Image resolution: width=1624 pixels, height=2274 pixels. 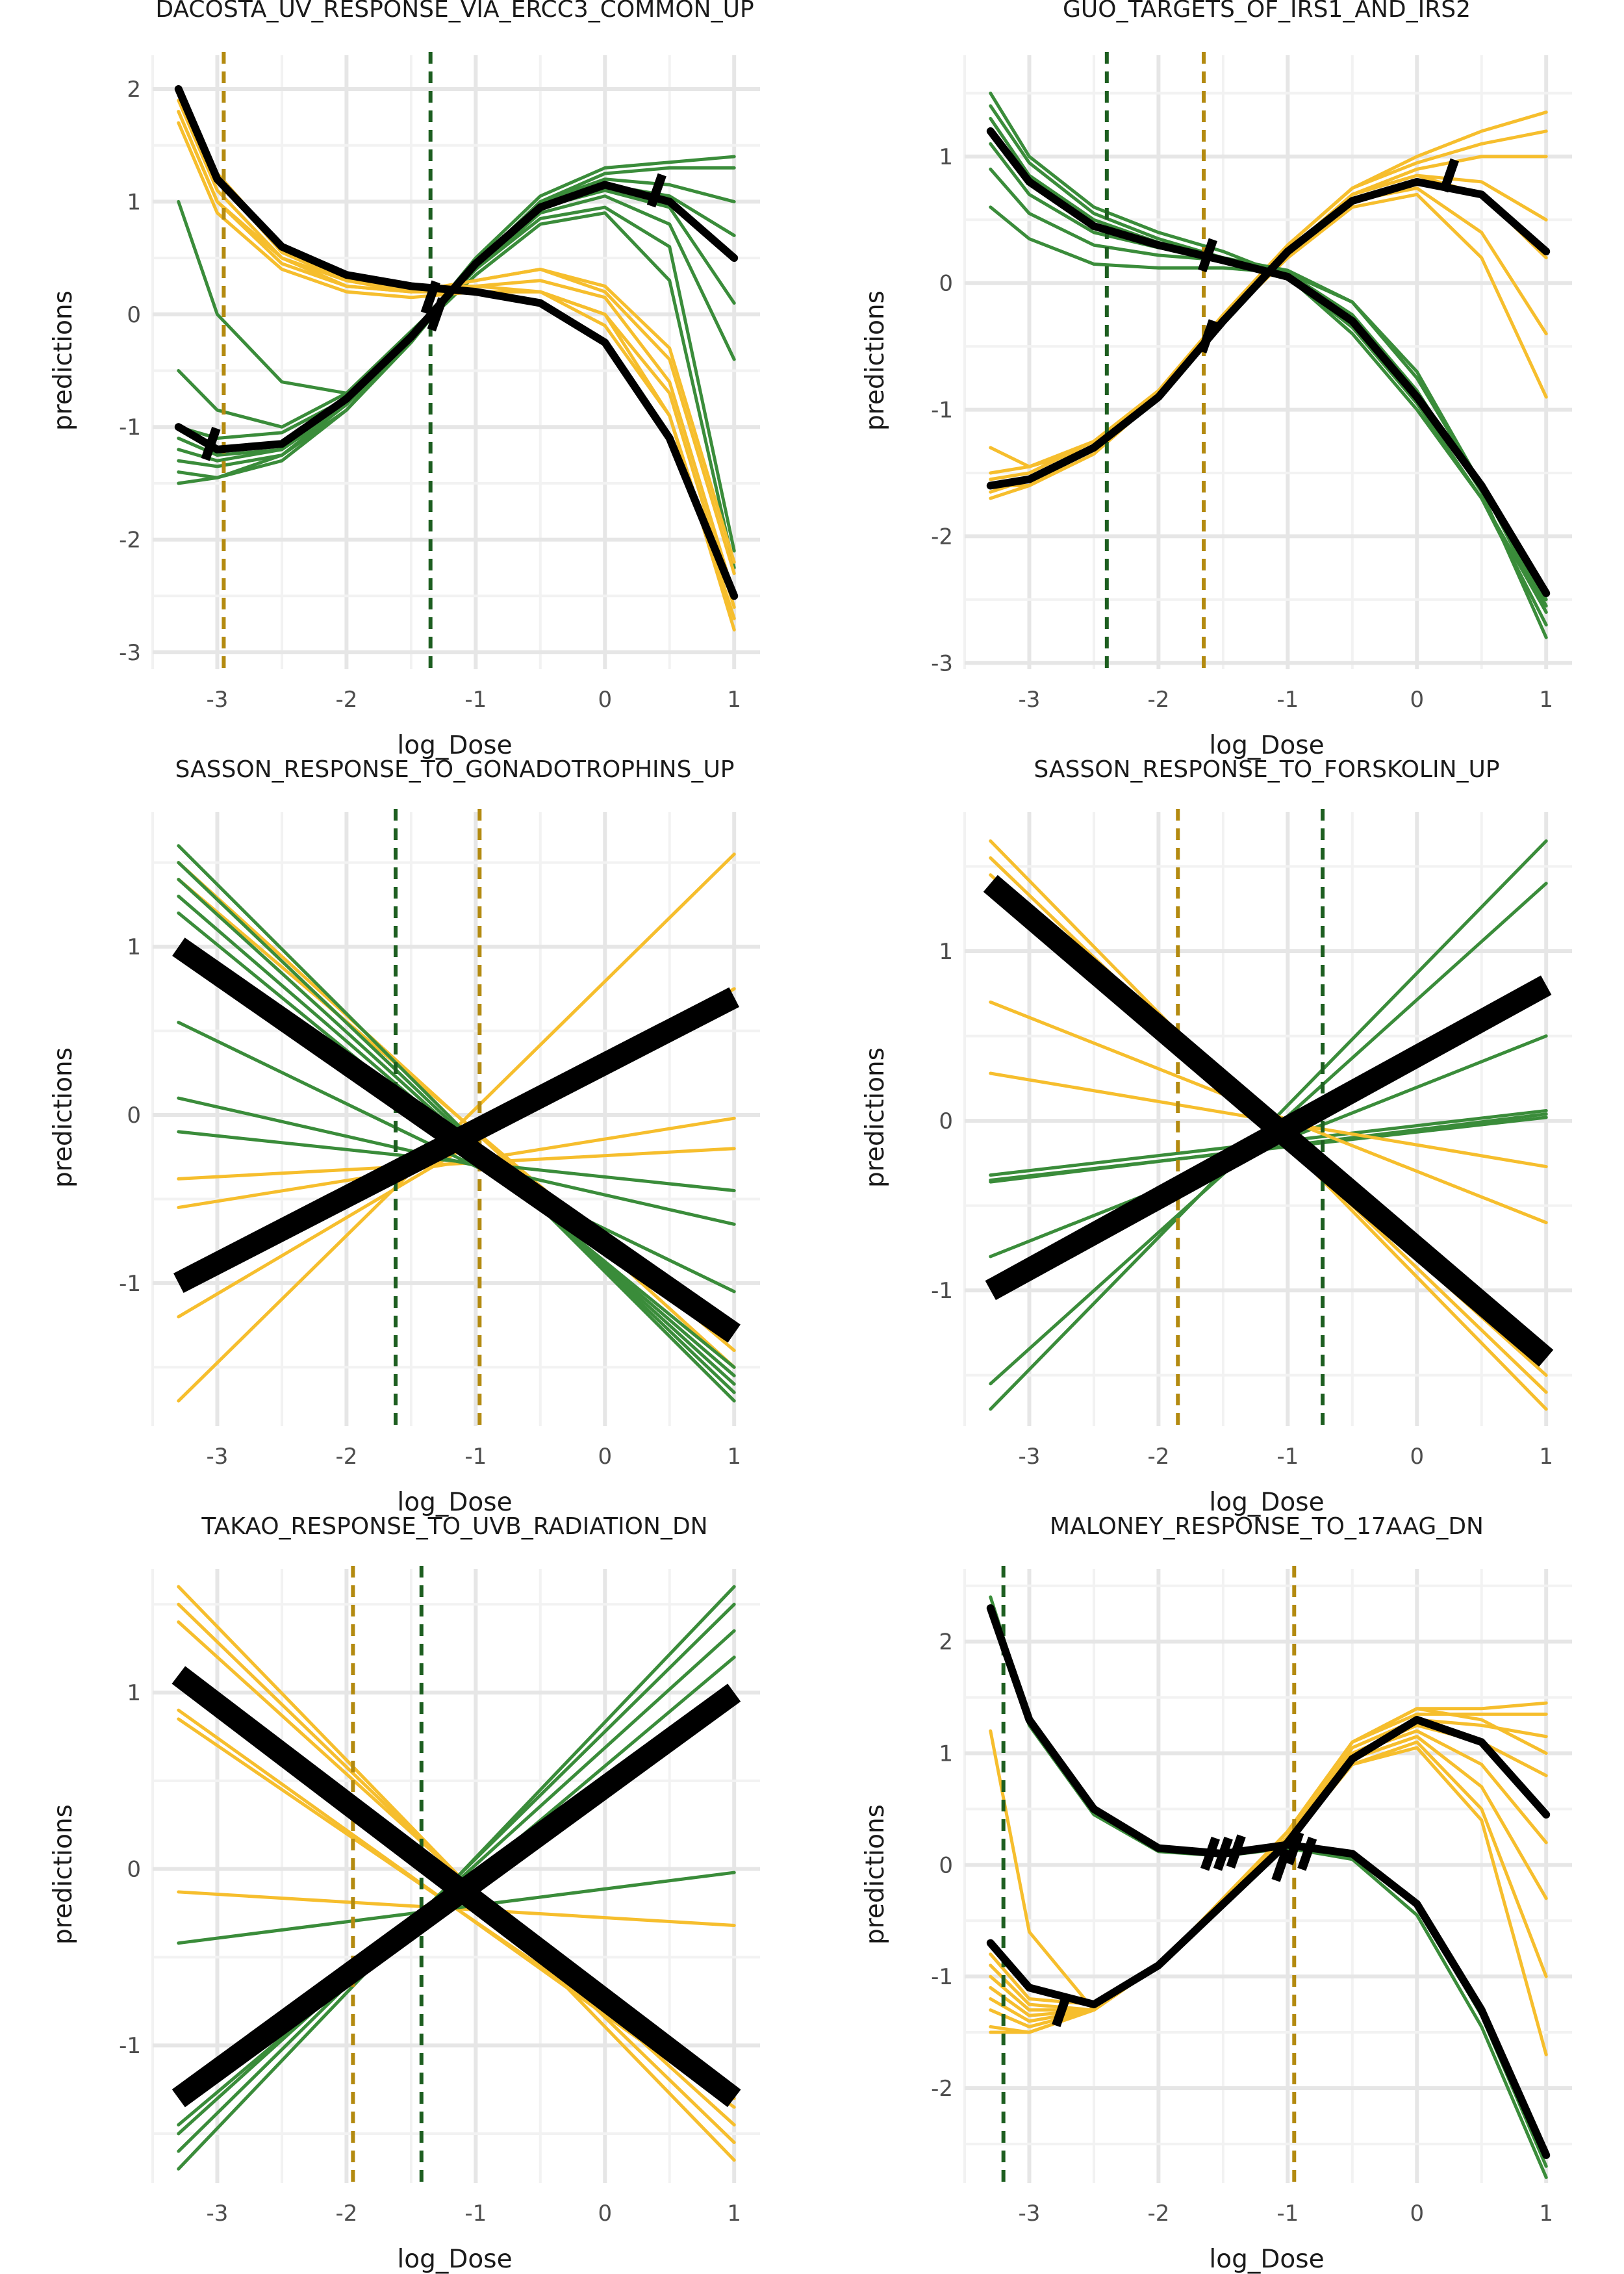 I want to click on plot-area: -3 -2 -1 0 1 -3 -2 -1 0 1 2, so click(x=439, y=382).